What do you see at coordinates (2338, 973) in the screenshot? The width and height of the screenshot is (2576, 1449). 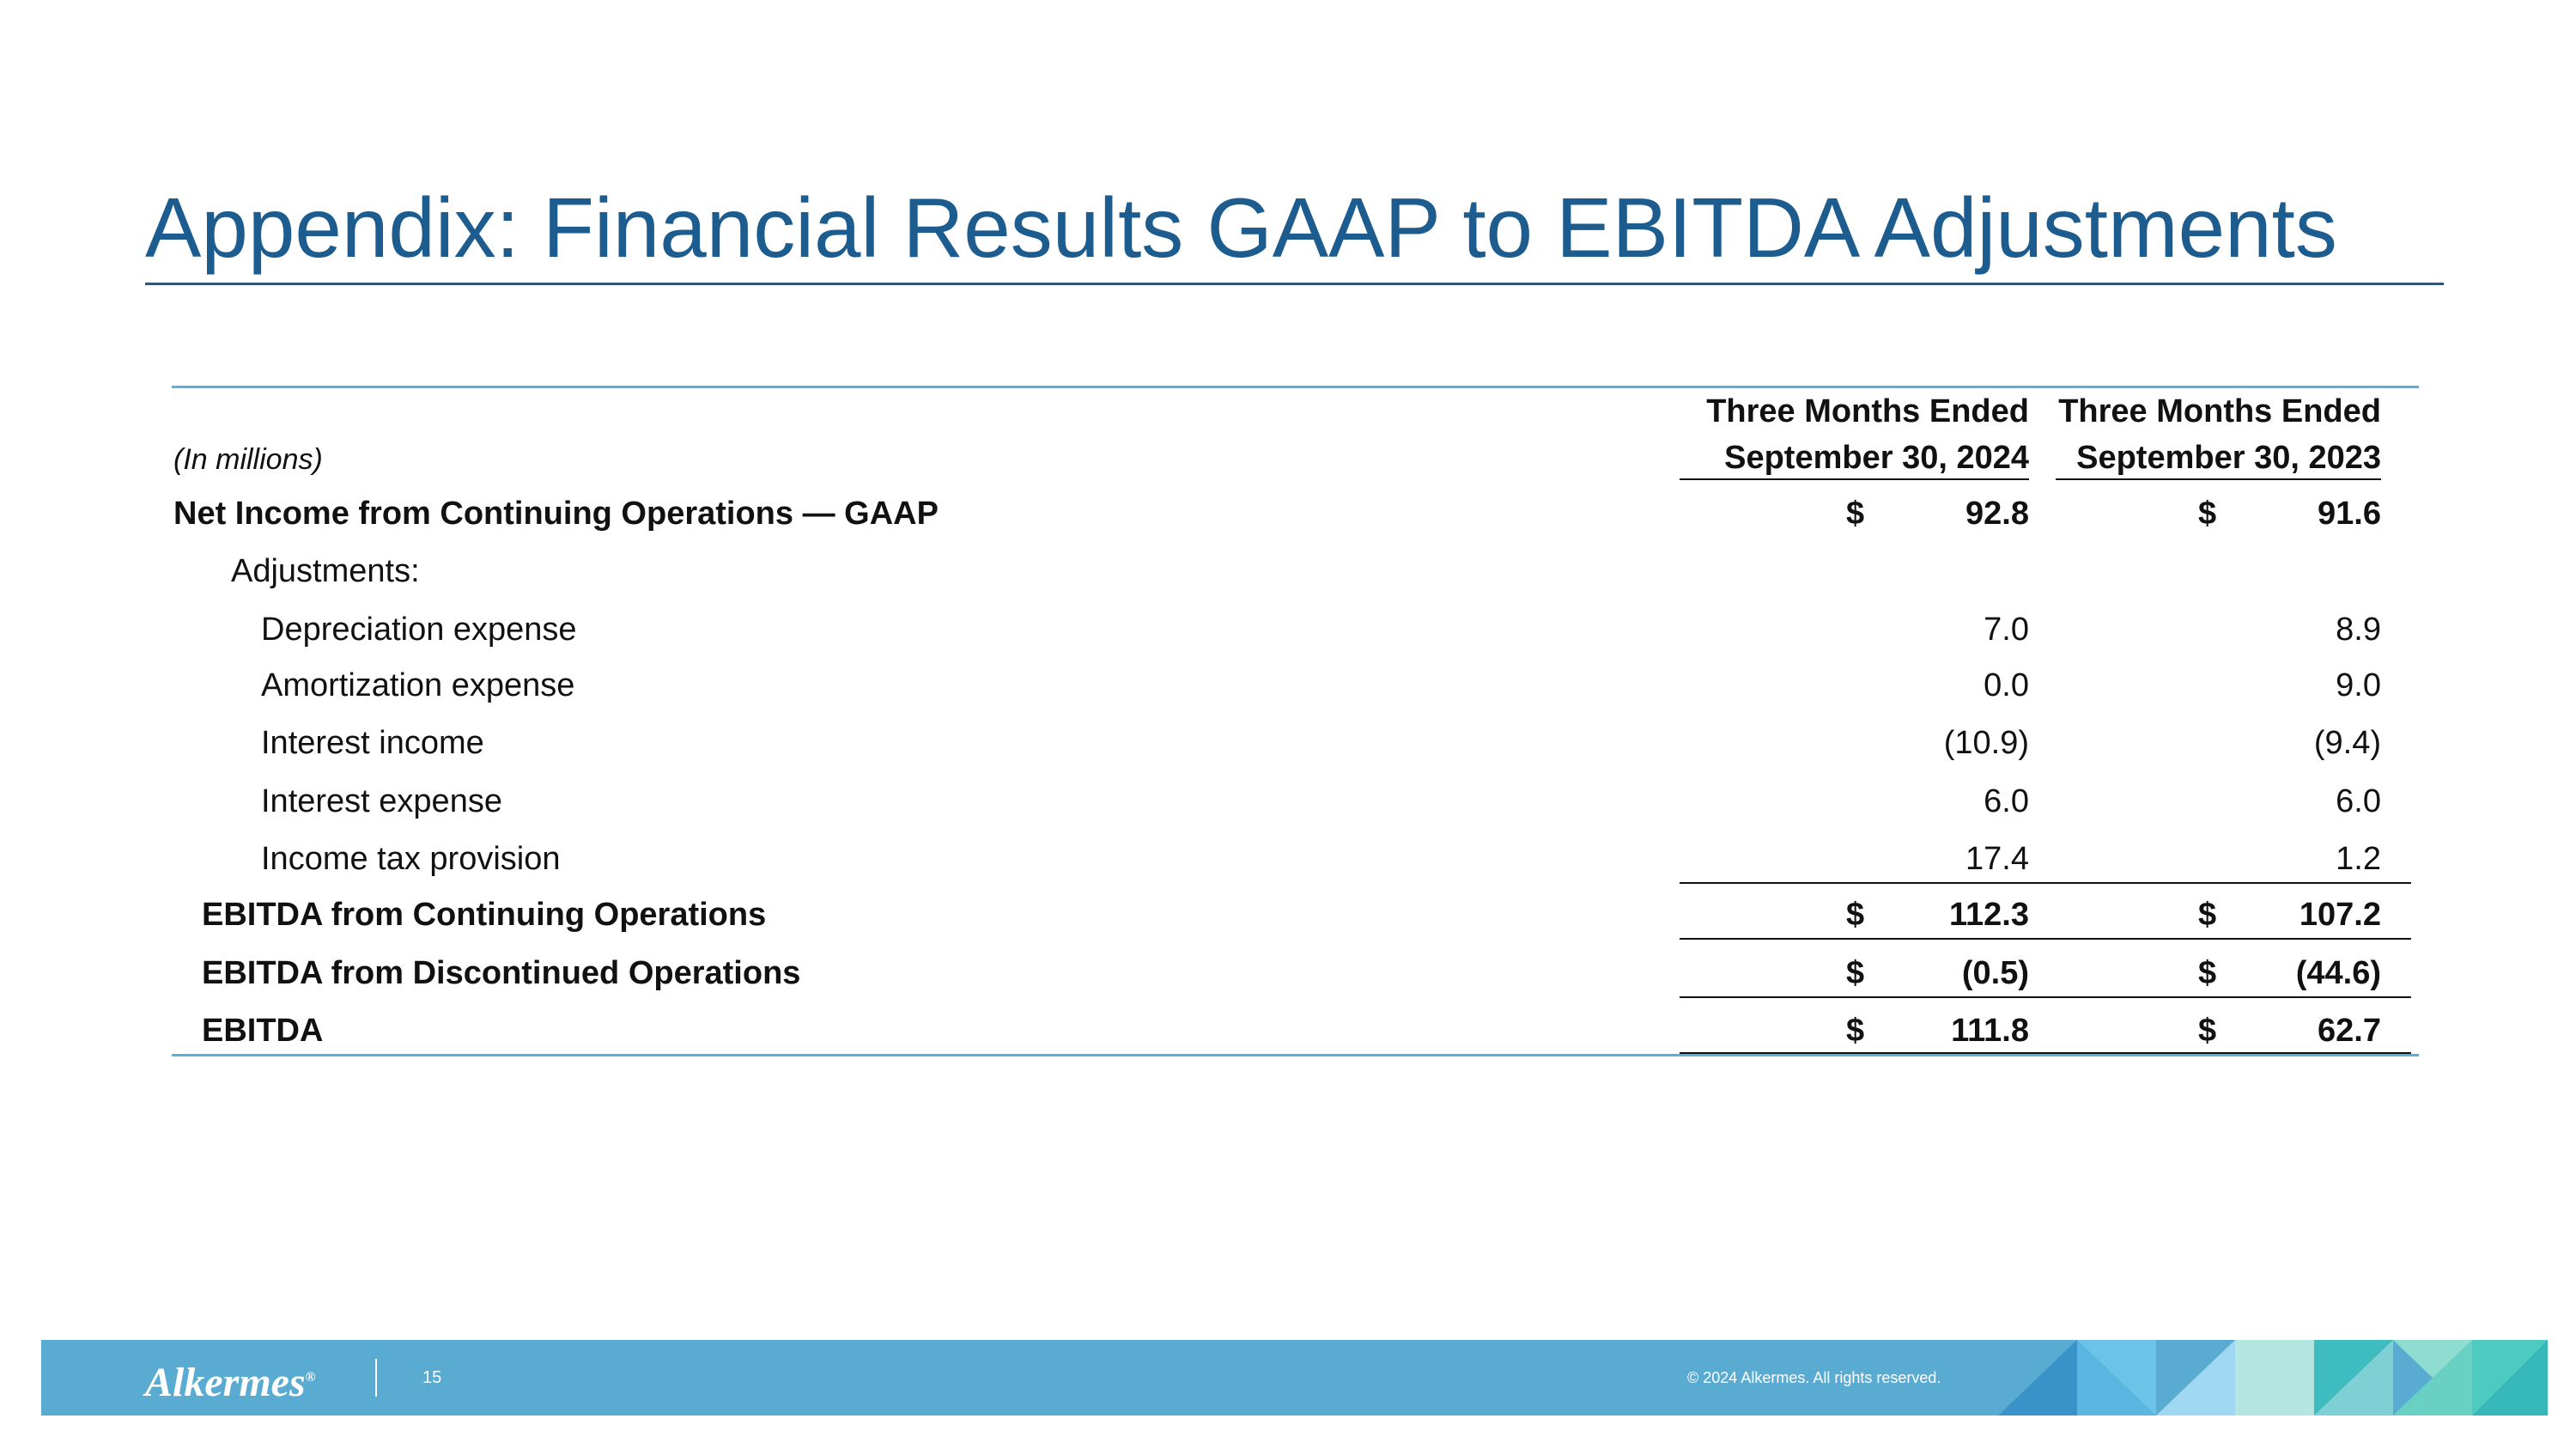 I see `value: (44.6)` at bounding box center [2338, 973].